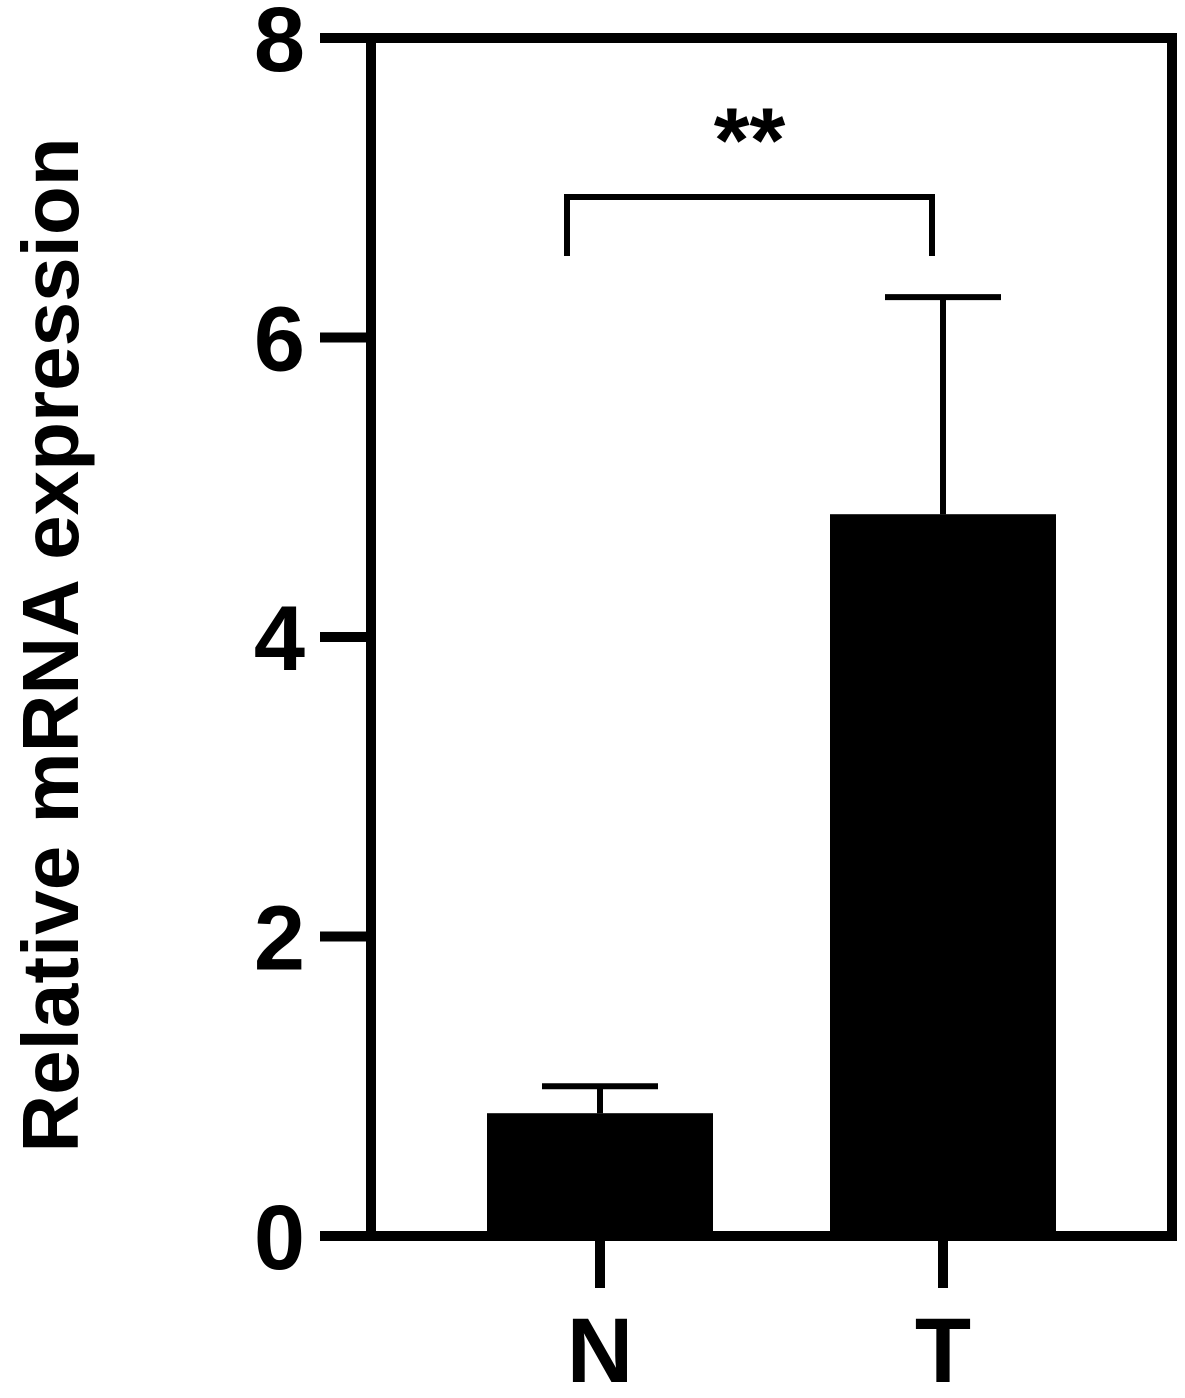 This screenshot has width=1185, height=1398. I want to click on y-tick-label: 4, so click(279, 639).